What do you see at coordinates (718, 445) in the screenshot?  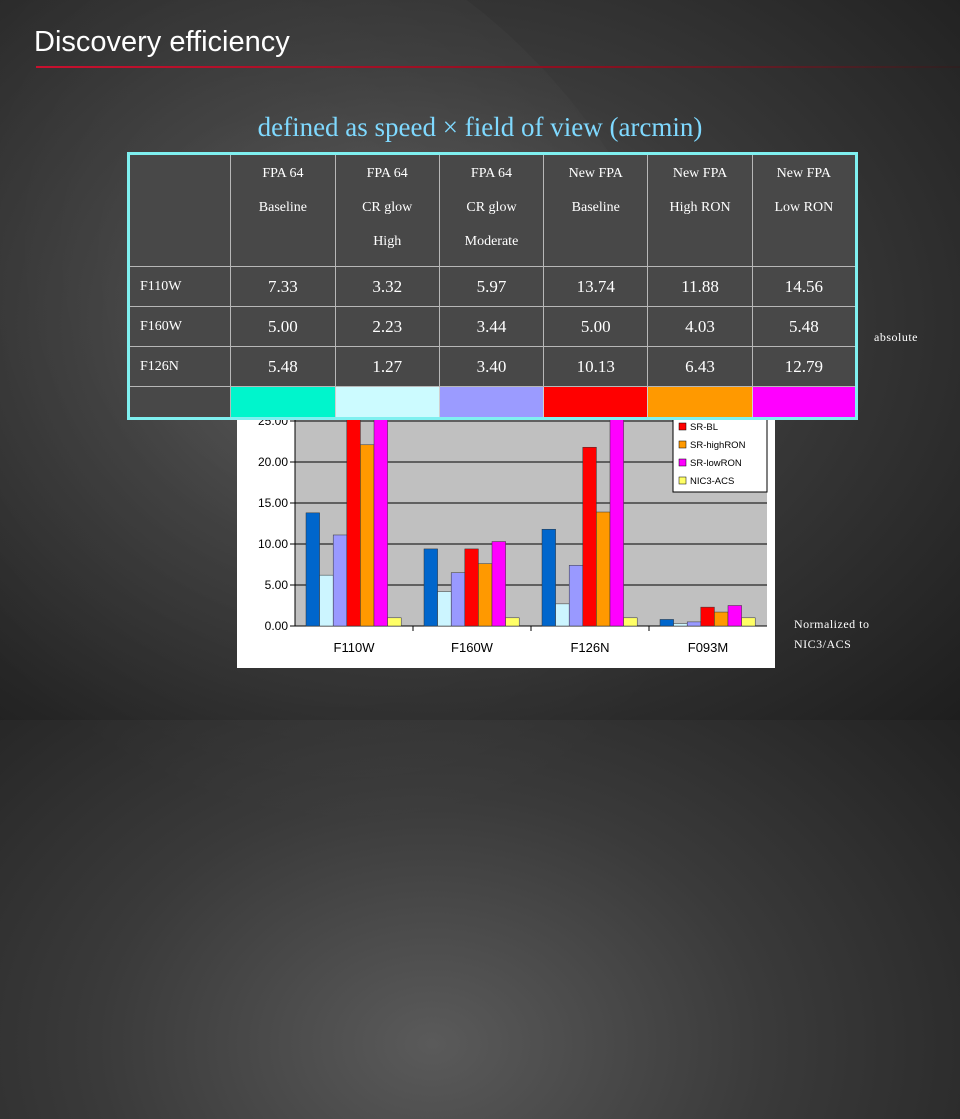 I see `legend-label: SR-highRON` at bounding box center [718, 445].